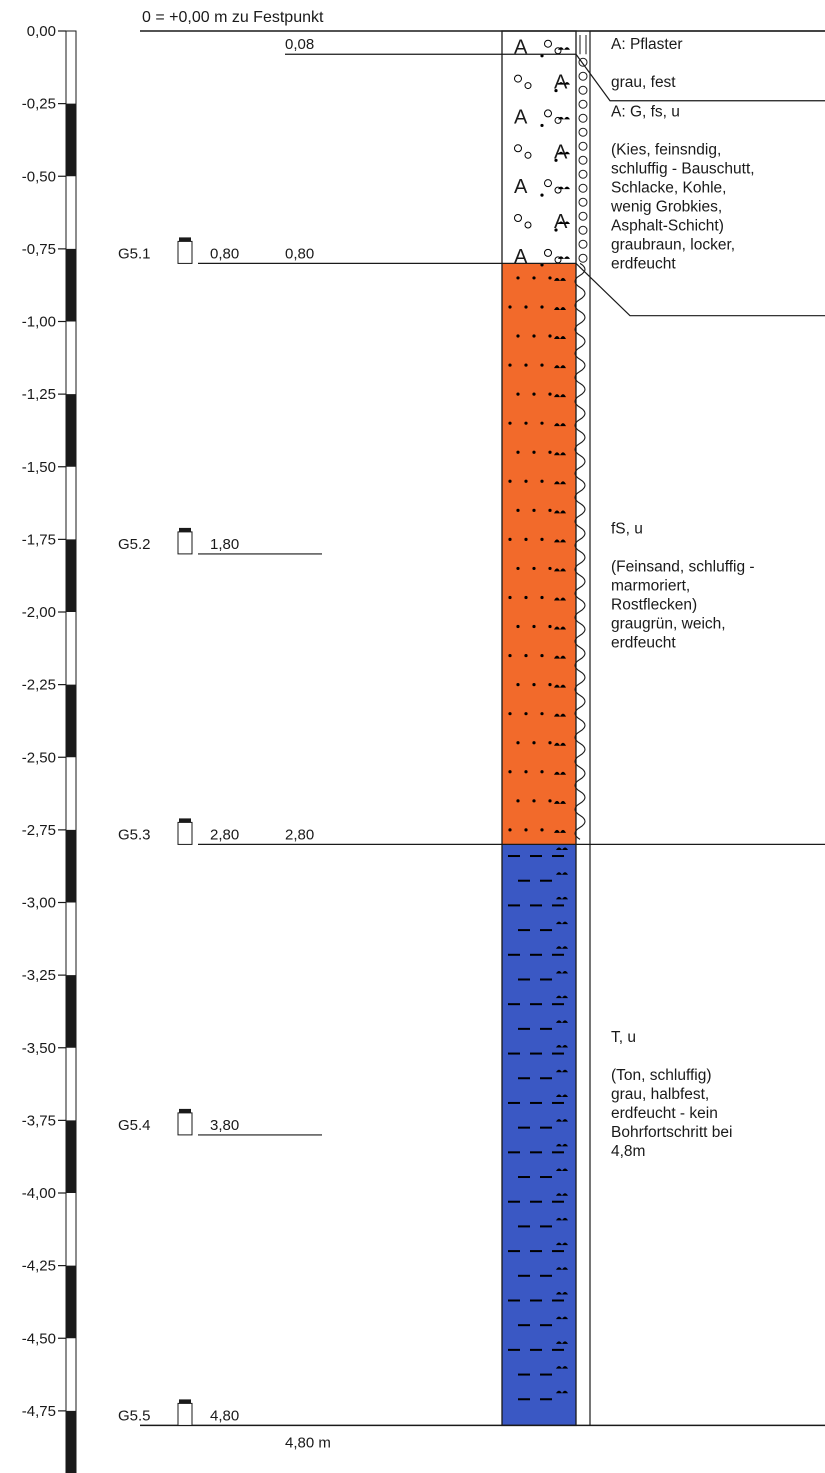  I want to click on scale-label: -4,00, so click(39, 1193).